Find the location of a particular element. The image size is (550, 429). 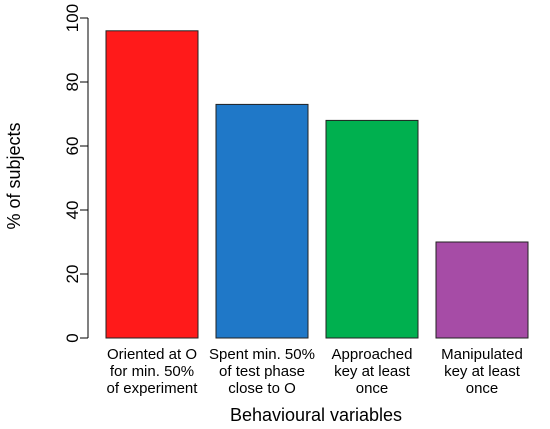

x-axis-title: Behavioural variables is located at coordinates (316, 415).